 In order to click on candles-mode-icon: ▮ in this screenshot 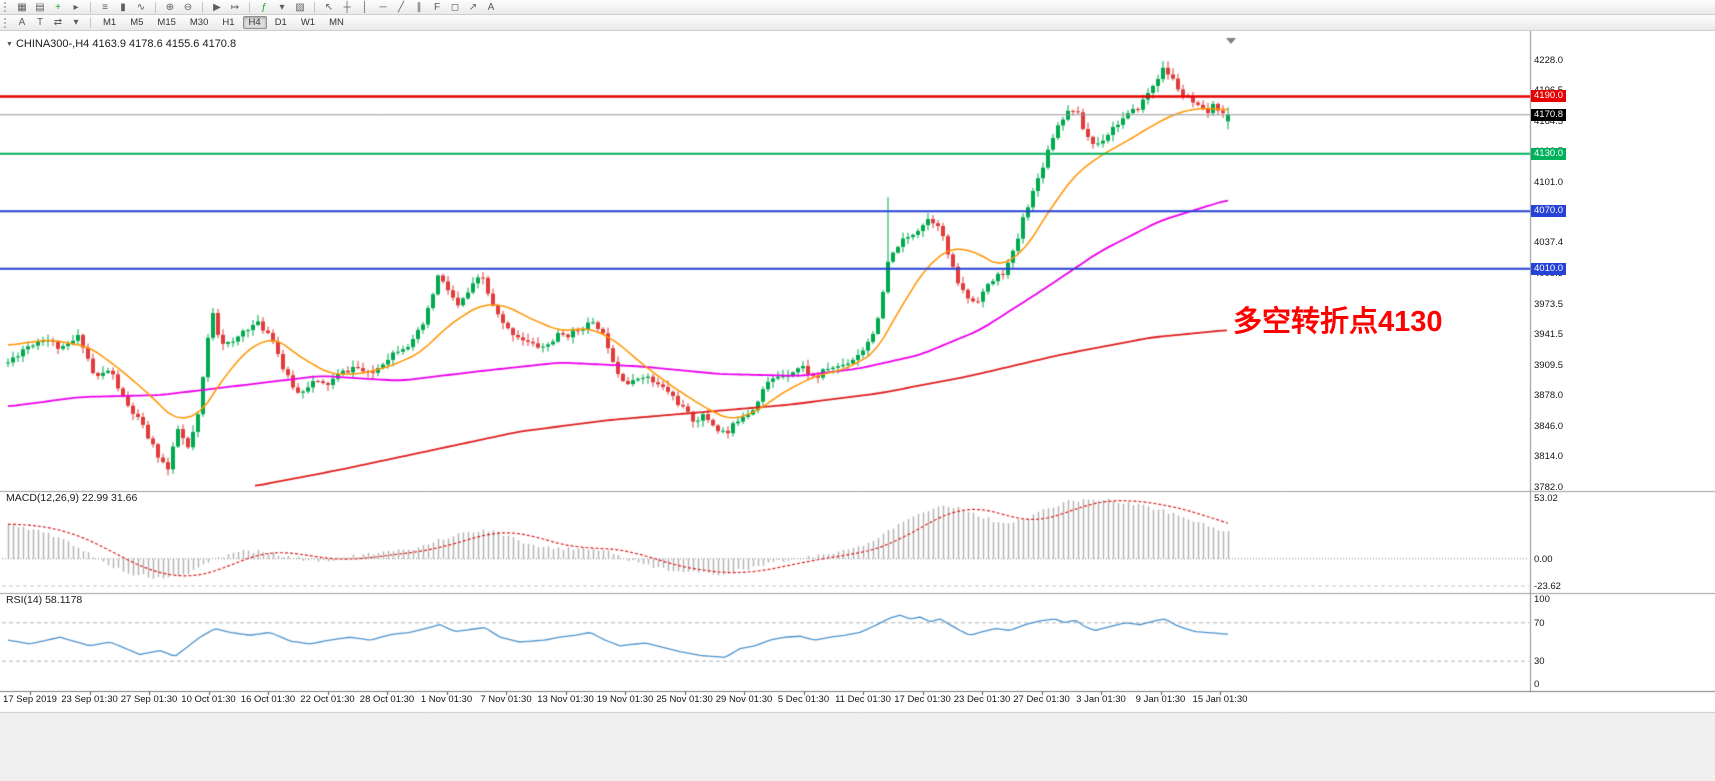, I will do `click(123, 7)`.